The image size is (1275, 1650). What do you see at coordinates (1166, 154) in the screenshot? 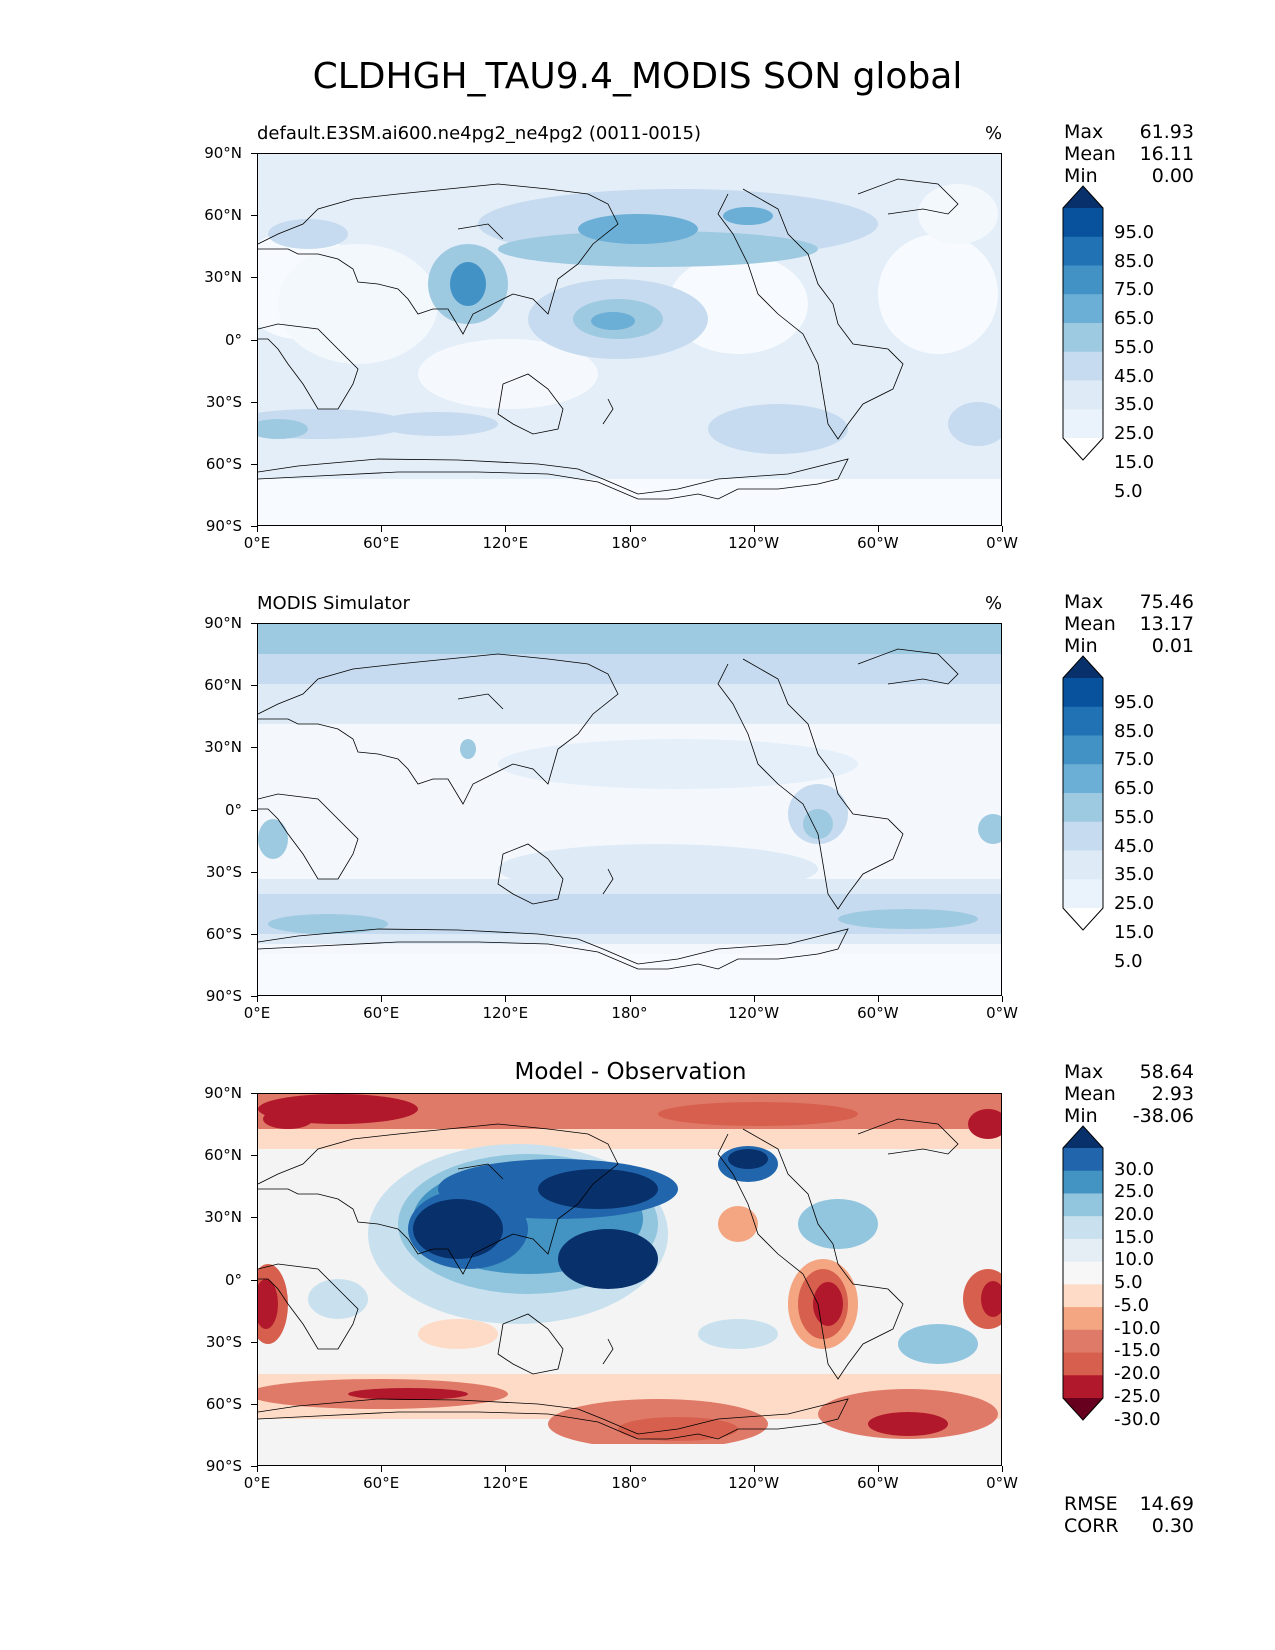
I see `mean-value: 16.11` at bounding box center [1166, 154].